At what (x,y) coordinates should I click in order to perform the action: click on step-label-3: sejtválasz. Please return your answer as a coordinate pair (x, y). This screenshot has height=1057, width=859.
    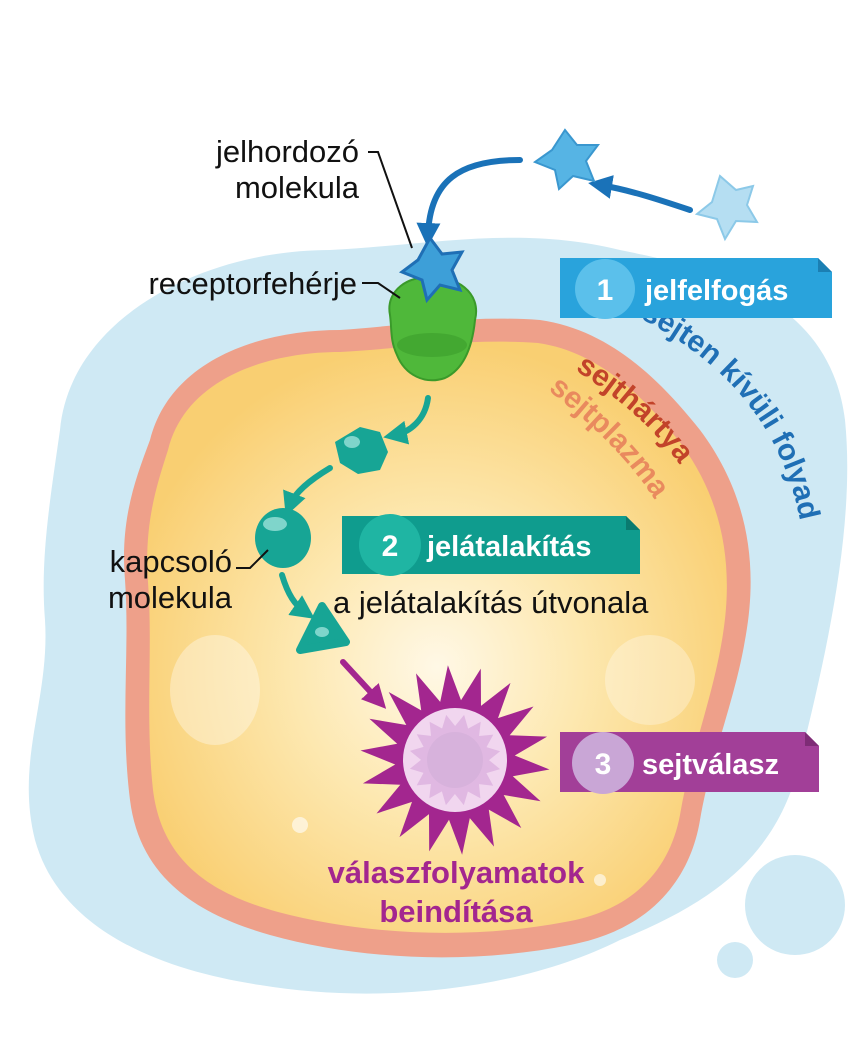
    Looking at the image, I should click on (710, 765).